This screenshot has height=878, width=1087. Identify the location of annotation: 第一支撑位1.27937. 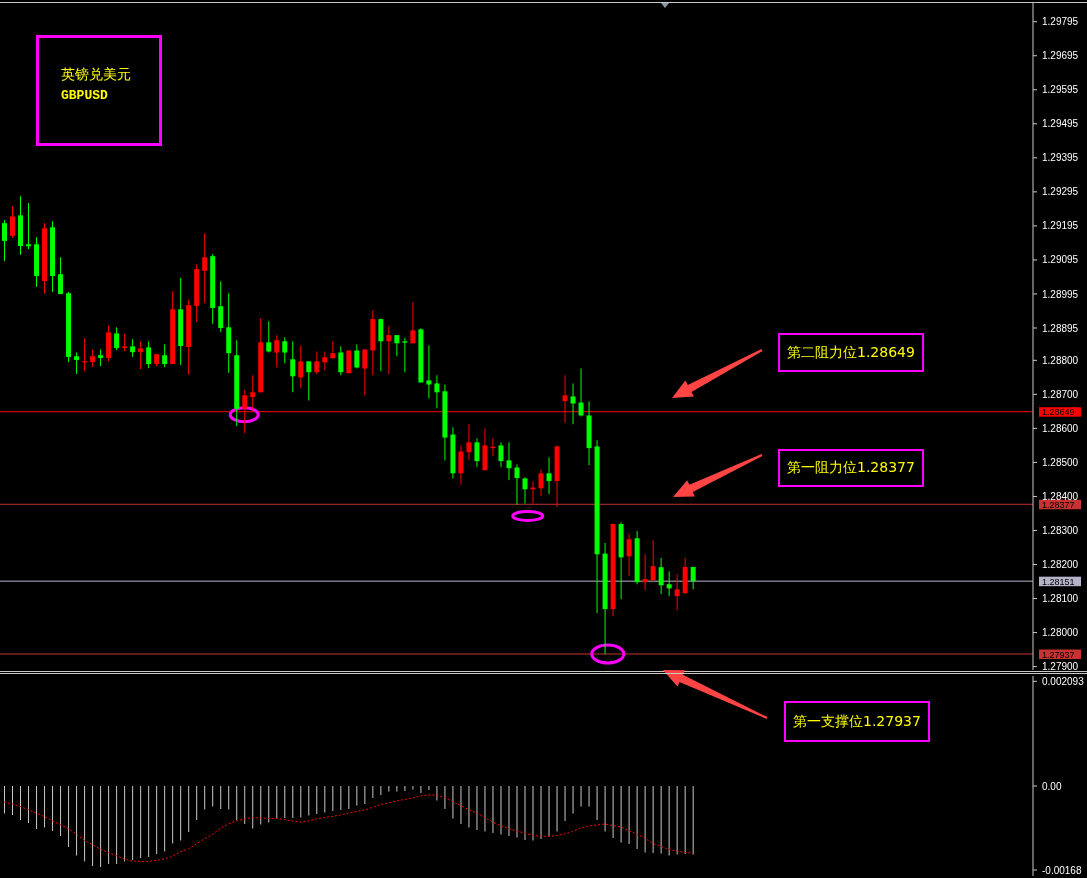
(857, 721).